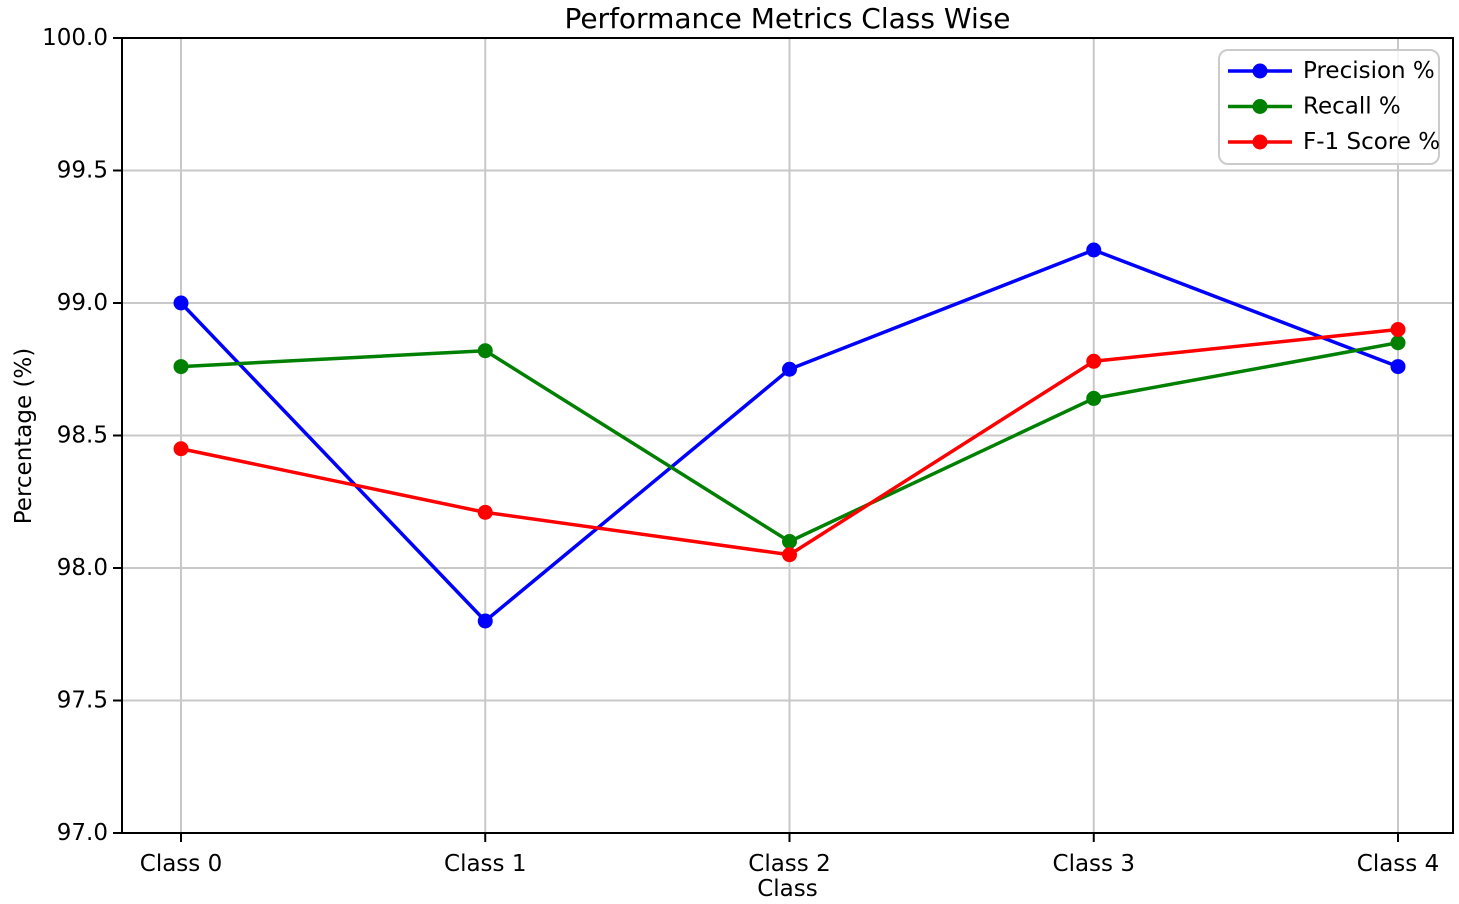  I want to click on y-axis-label: Percentage (%), so click(24, 436).